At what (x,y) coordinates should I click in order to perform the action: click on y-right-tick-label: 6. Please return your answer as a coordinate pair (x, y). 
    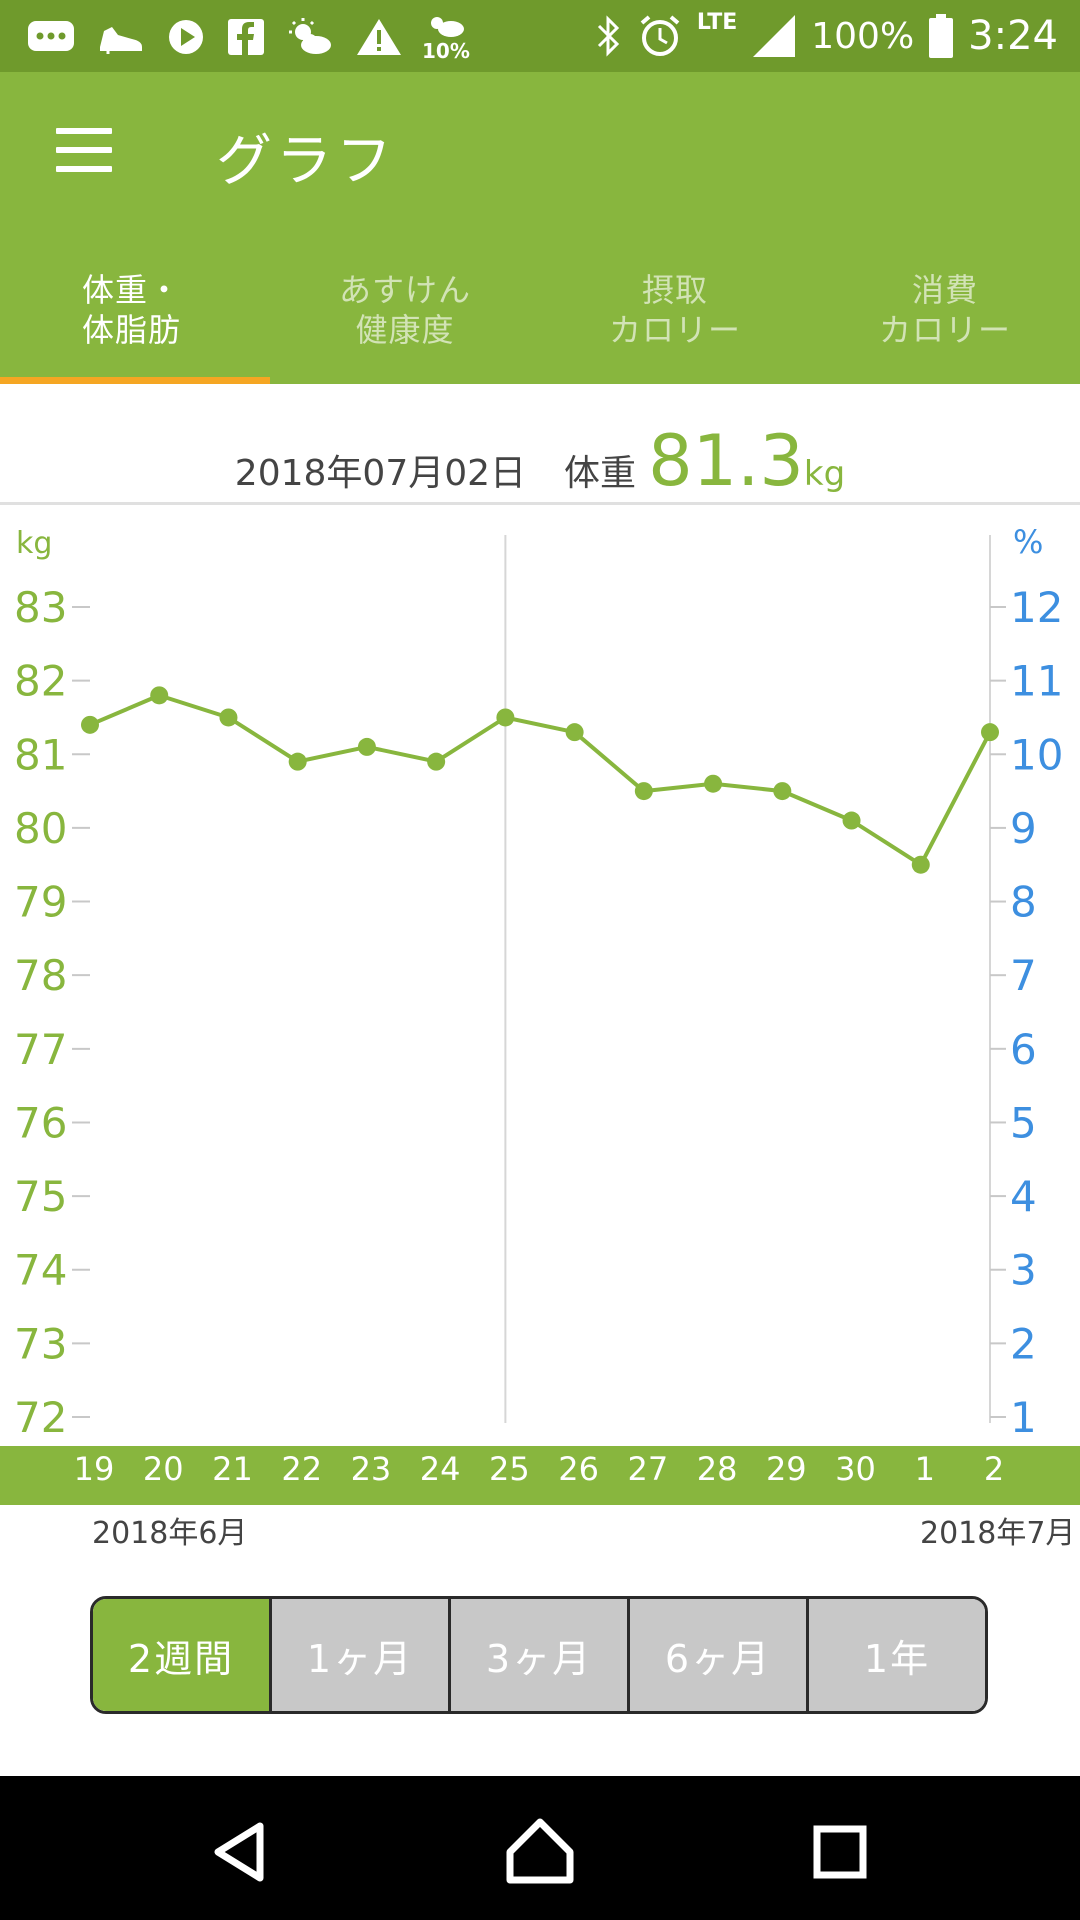
    Looking at the image, I should click on (1023, 1049).